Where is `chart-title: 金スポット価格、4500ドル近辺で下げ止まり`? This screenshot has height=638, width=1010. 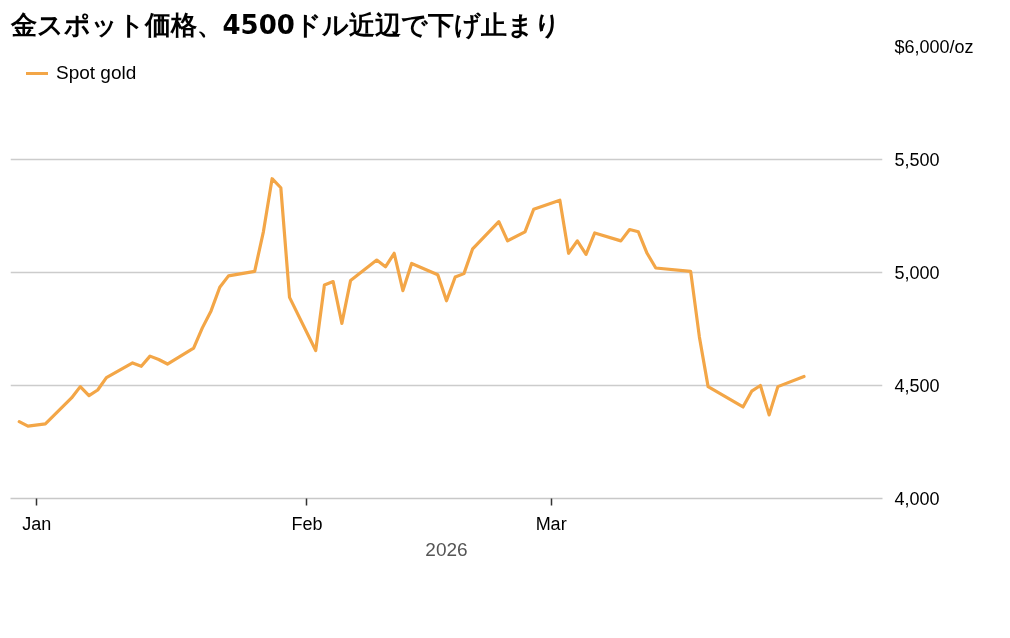
chart-title: 金スポット価格、4500ドル近辺で下げ止まり is located at coordinates (285, 24).